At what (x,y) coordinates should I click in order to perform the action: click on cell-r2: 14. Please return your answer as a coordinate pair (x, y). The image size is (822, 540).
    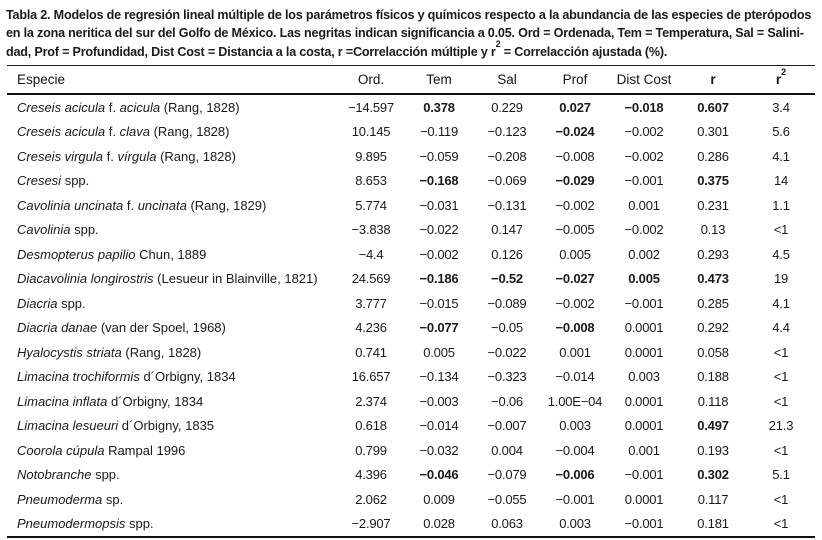
    Looking at the image, I should click on (781, 181).